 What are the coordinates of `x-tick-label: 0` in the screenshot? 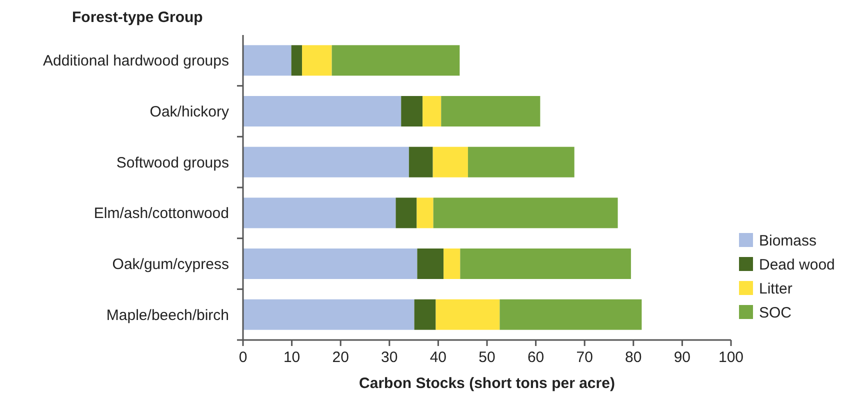 It's located at (243, 357).